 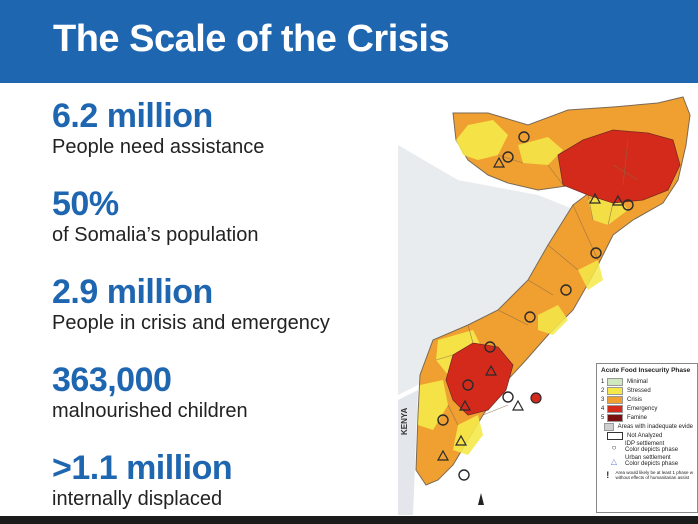 I want to click on stat-internally-displaced: >1.1 million internally displaced, so click(x=142, y=480).